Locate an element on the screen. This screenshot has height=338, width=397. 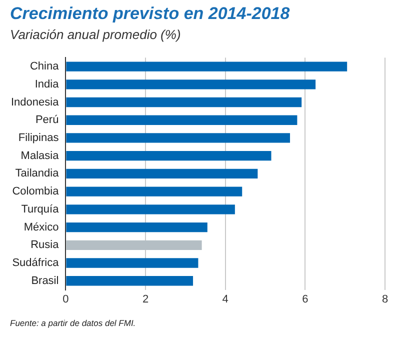
chart-title: Crecimiento previsto en 2014-2018 is located at coordinates (150, 14).